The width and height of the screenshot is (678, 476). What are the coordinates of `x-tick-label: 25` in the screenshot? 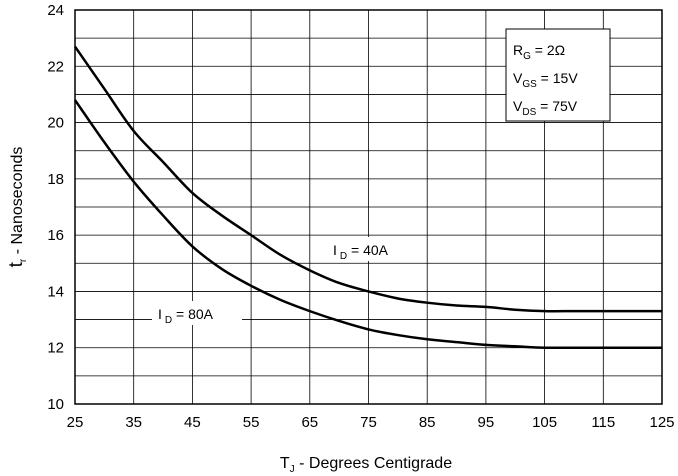 It's located at (75, 422).